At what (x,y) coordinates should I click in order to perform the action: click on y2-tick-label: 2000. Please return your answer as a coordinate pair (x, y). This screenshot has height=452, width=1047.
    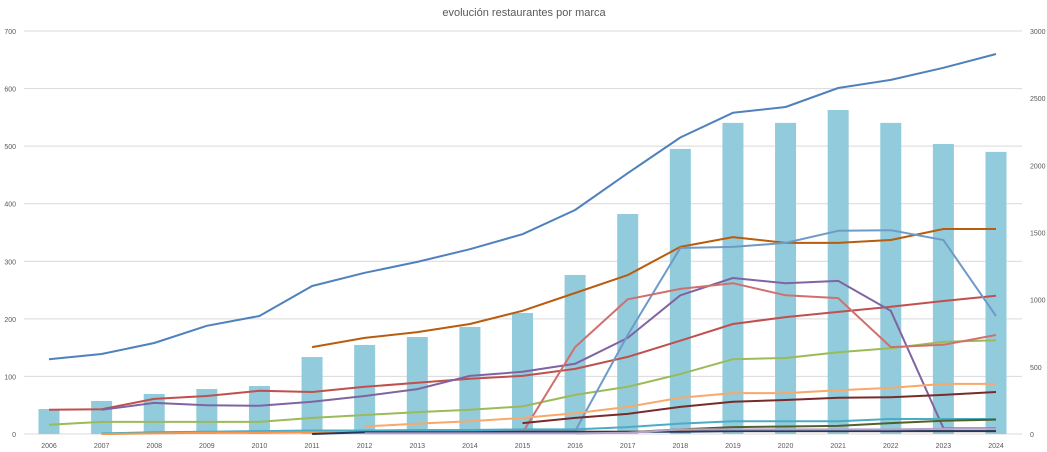
    Looking at the image, I should click on (1038, 166).